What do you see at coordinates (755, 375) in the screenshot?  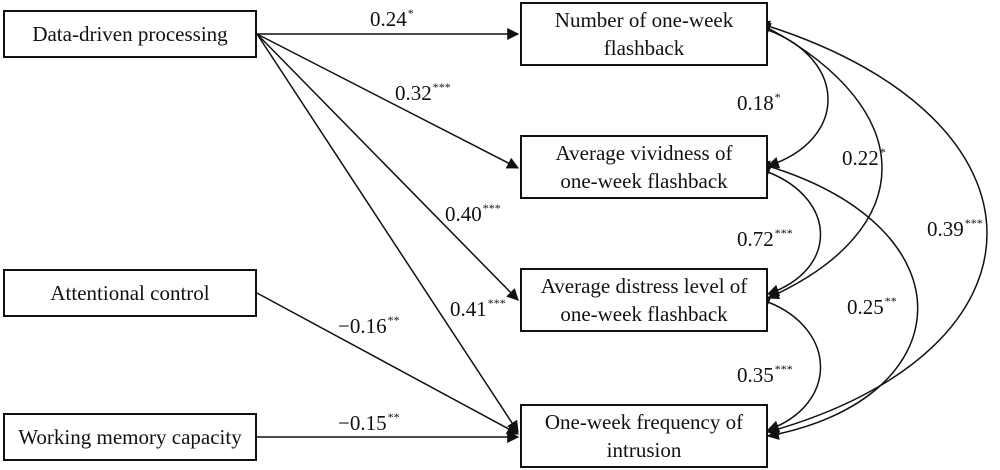 I see `corr-distress-intrusion-value: 0.35` at bounding box center [755, 375].